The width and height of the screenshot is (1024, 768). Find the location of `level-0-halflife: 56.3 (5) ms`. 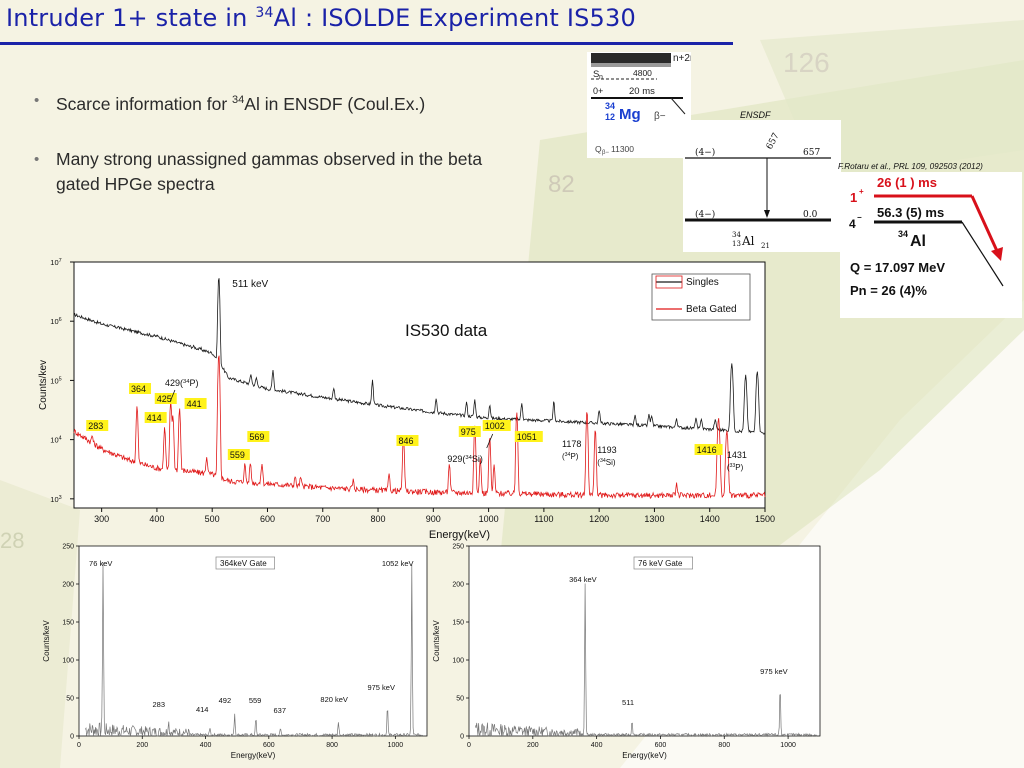

level-0-halflife: 56.3 (5) ms is located at coordinates (910, 212).